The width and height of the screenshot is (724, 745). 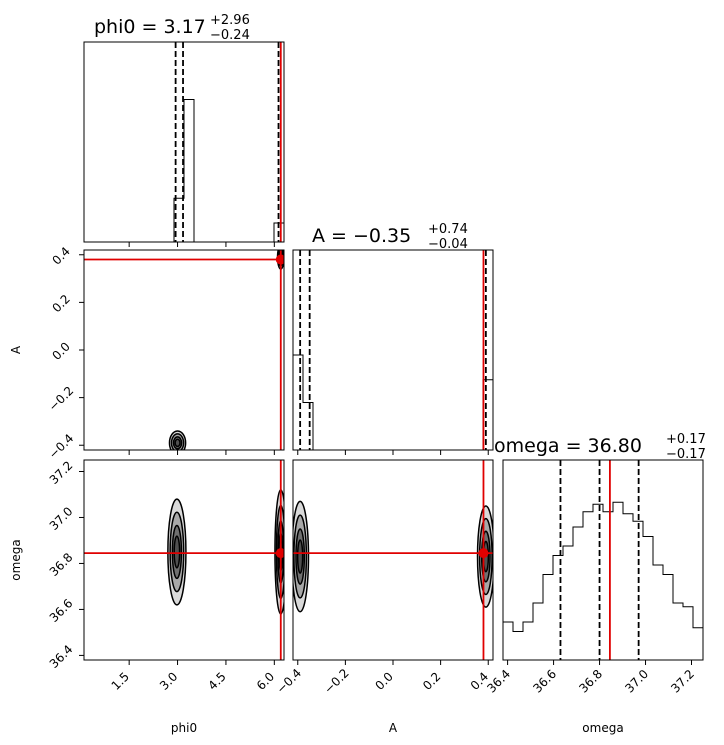 What do you see at coordinates (602, 728) in the screenshot?
I see `xlabel-omega: omega` at bounding box center [602, 728].